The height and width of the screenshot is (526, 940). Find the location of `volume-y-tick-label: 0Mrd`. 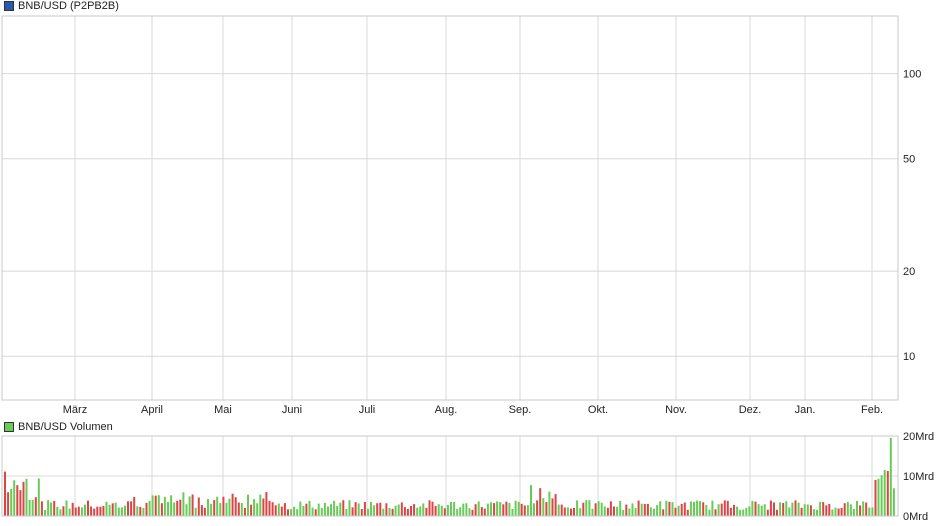

volume-y-tick-label: 0Mrd is located at coordinates (915, 517).